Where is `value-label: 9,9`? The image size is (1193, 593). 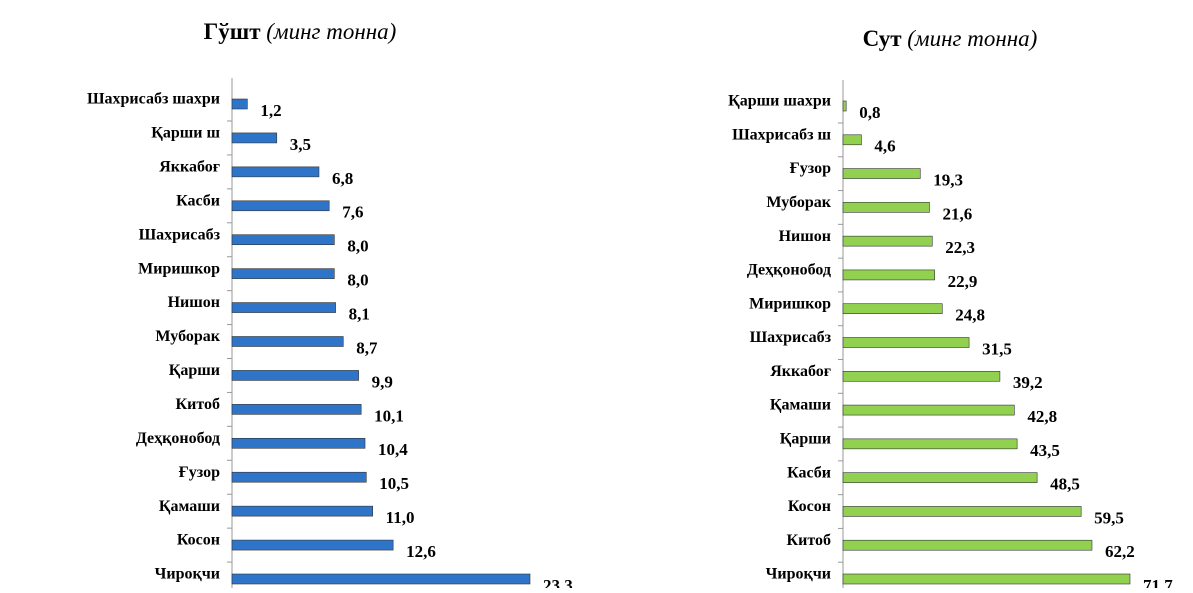
value-label: 9,9 is located at coordinates (382, 381).